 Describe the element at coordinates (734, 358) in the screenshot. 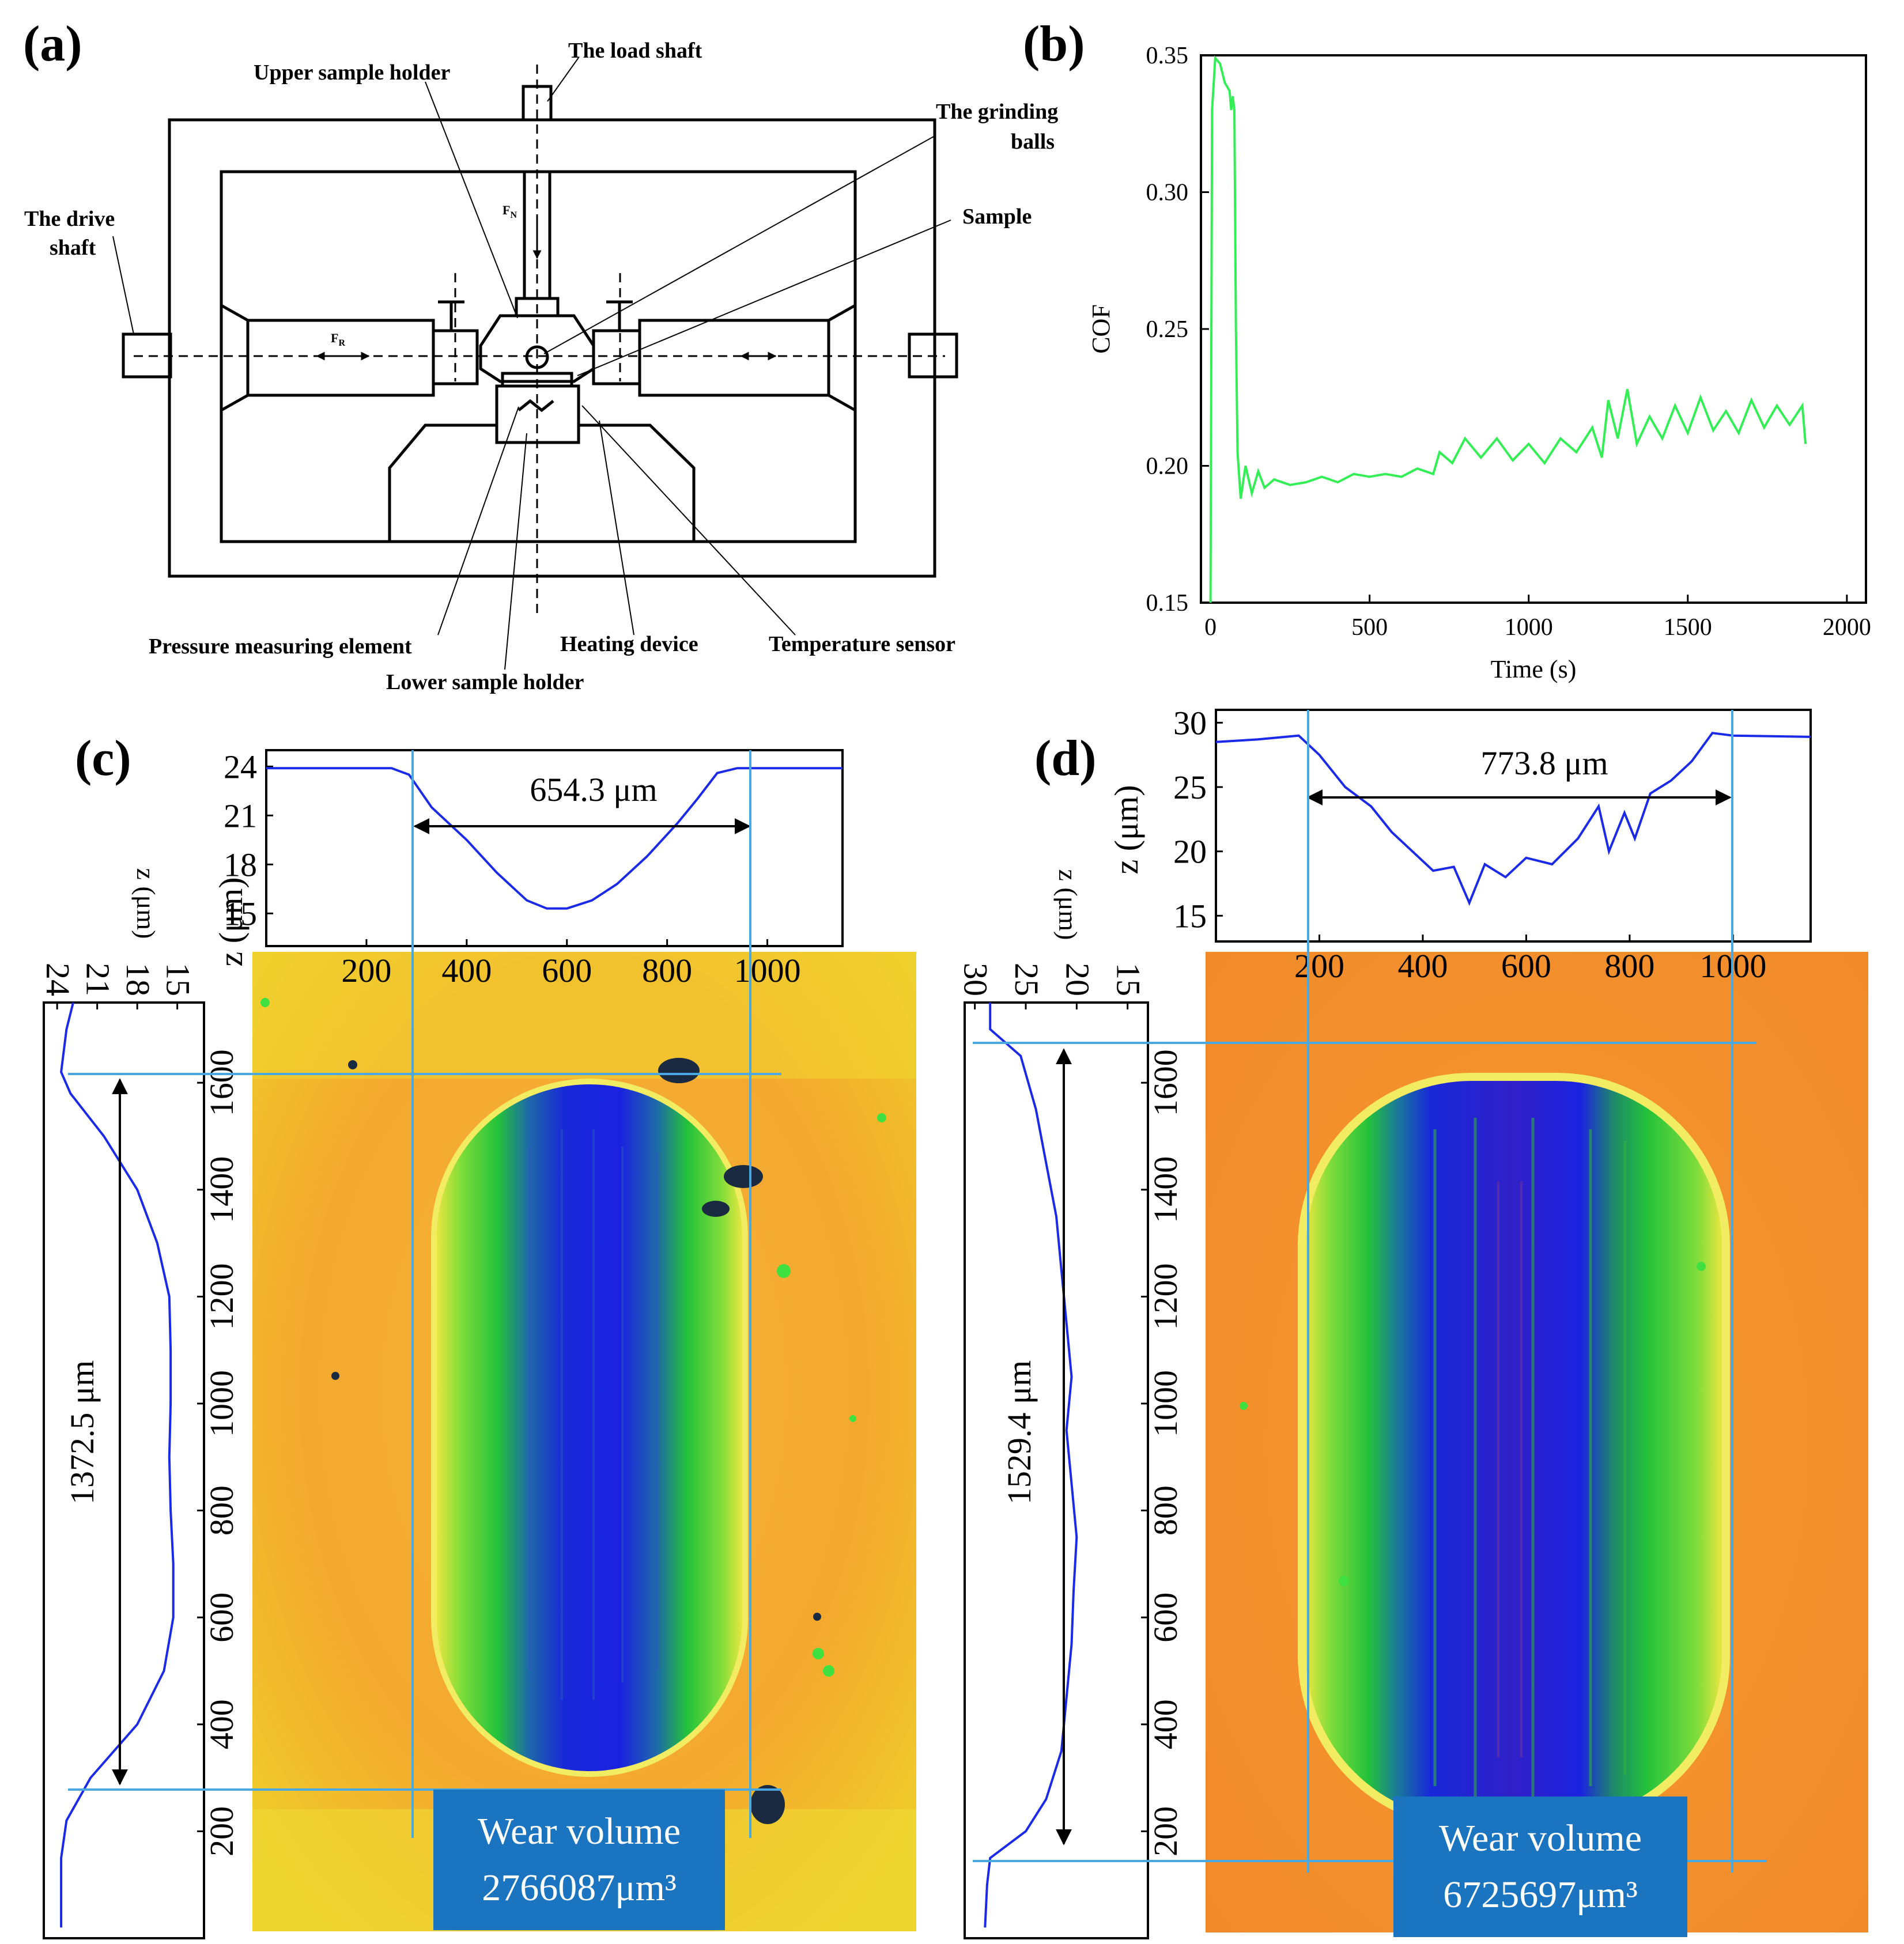

I see `right-arm` at that location.